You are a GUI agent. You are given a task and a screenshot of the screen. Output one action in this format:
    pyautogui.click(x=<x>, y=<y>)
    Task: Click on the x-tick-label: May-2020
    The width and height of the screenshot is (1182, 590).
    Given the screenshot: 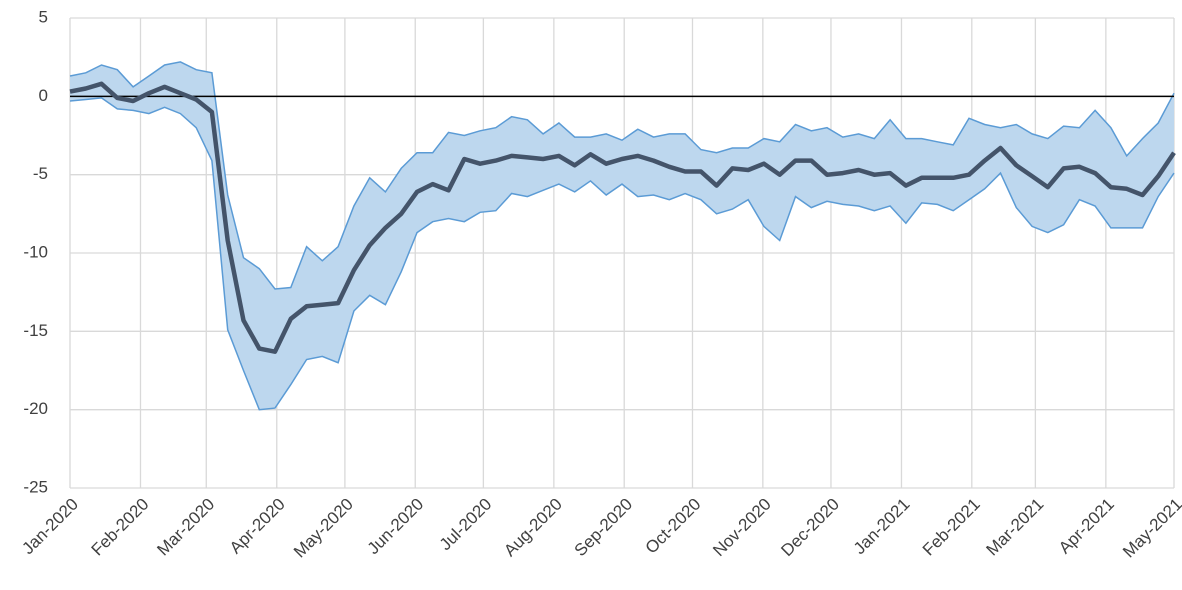 What is the action you would take?
    pyautogui.click(x=323, y=528)
    